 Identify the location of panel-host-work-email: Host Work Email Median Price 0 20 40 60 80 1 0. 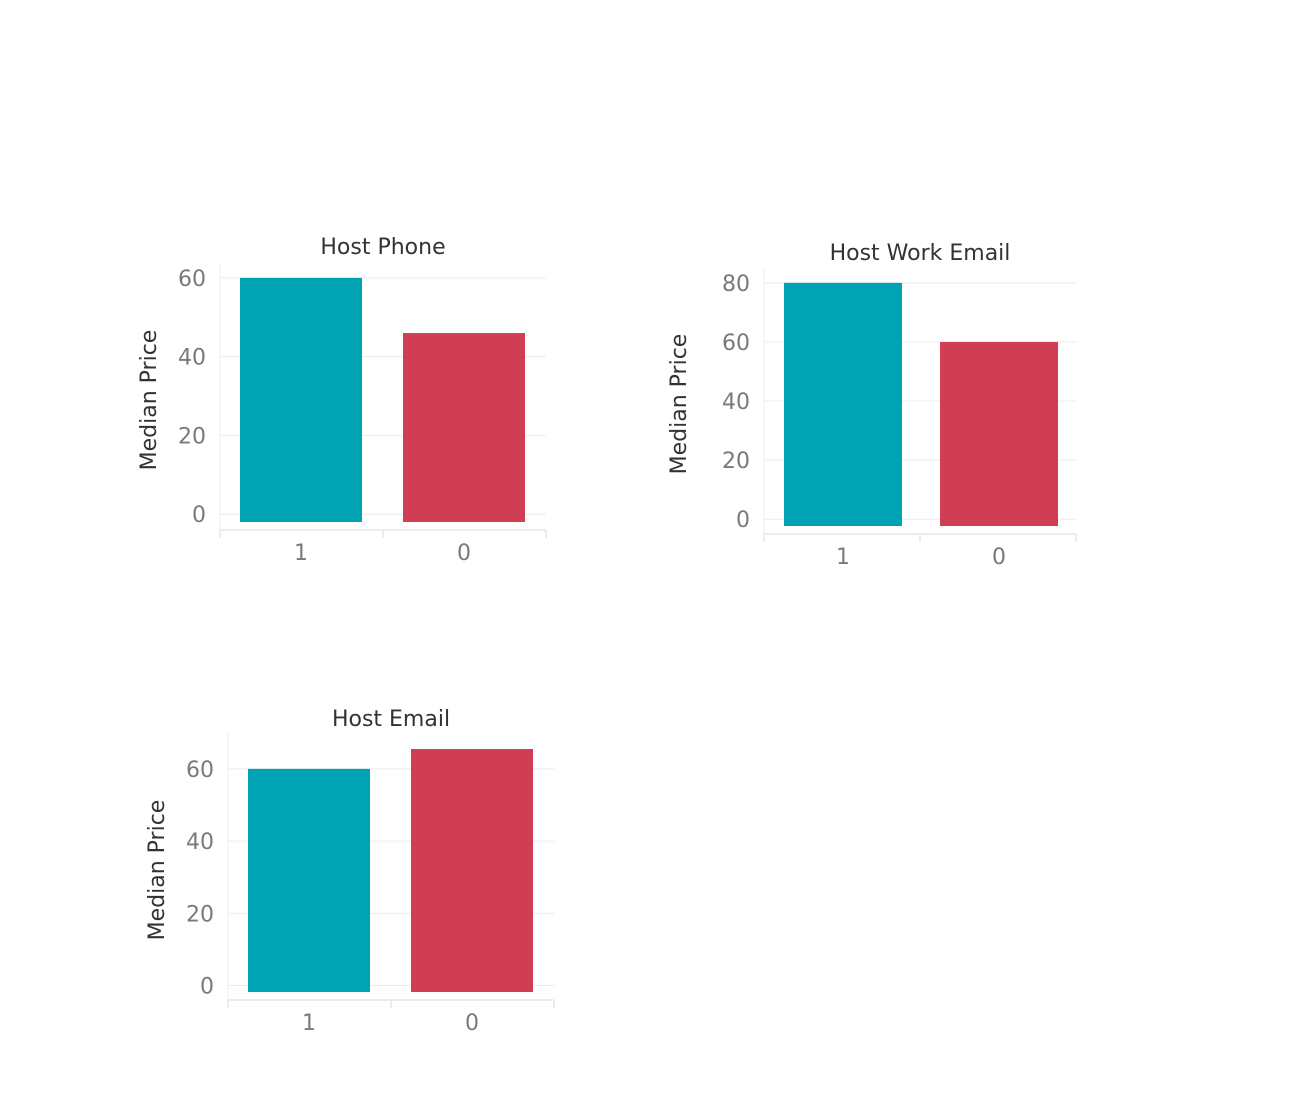
(872, 405).